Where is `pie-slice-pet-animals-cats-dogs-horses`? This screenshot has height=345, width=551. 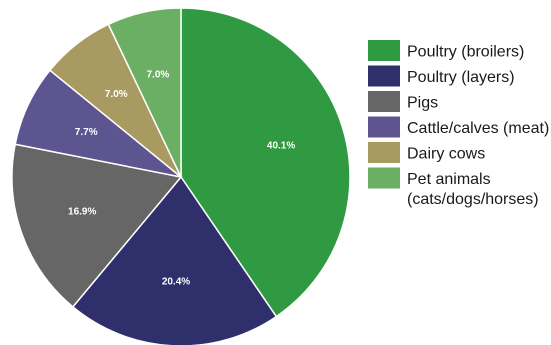
pie-slice-pet-animals-cats-dogs-horses is located at coordinates (144, 92).